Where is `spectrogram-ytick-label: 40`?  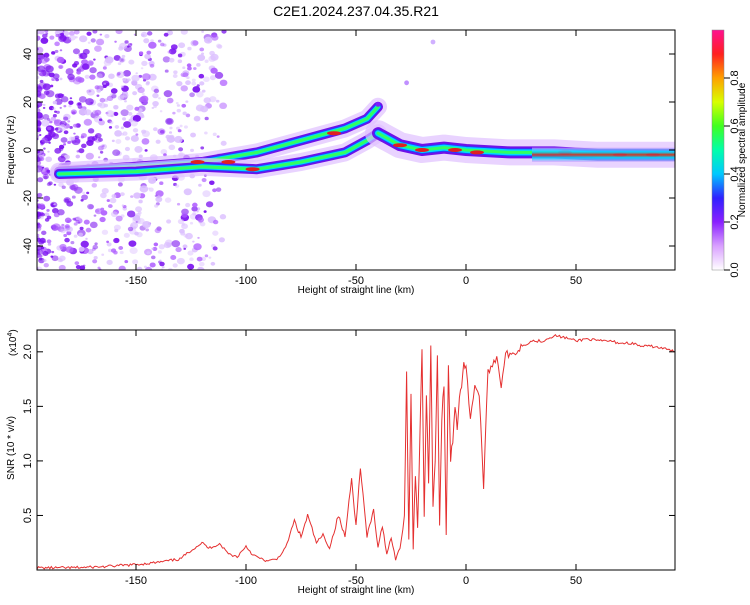
spectrogram-ytick-label: 40 is located at coordinates (28, 54).